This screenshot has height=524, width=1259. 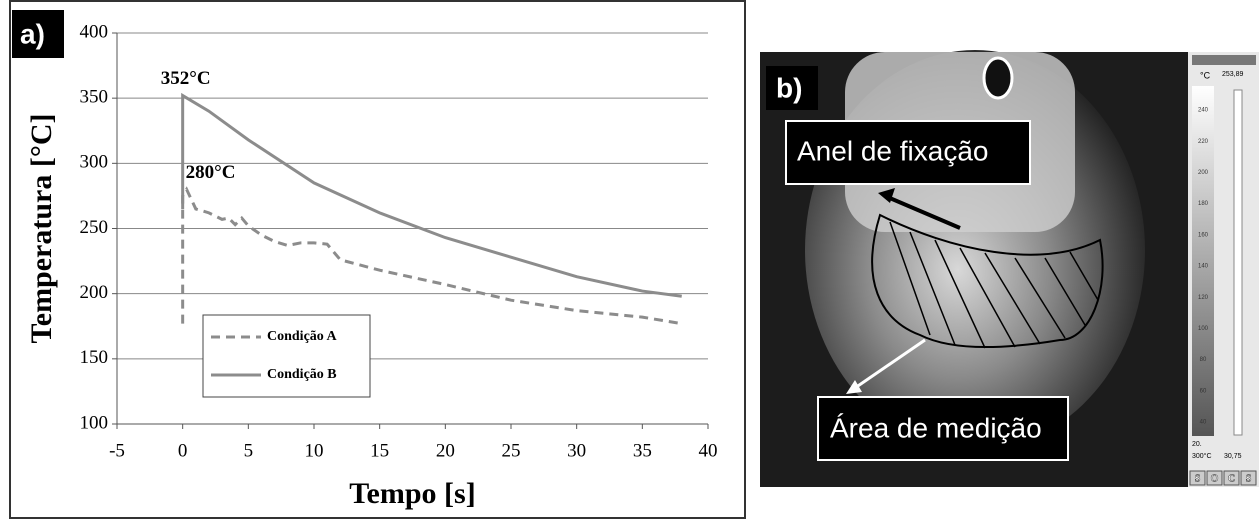 What do you see at coordinates (32, 33) in the screenshot?
I see `panel-label: a)` at bounding box center [32, 33].